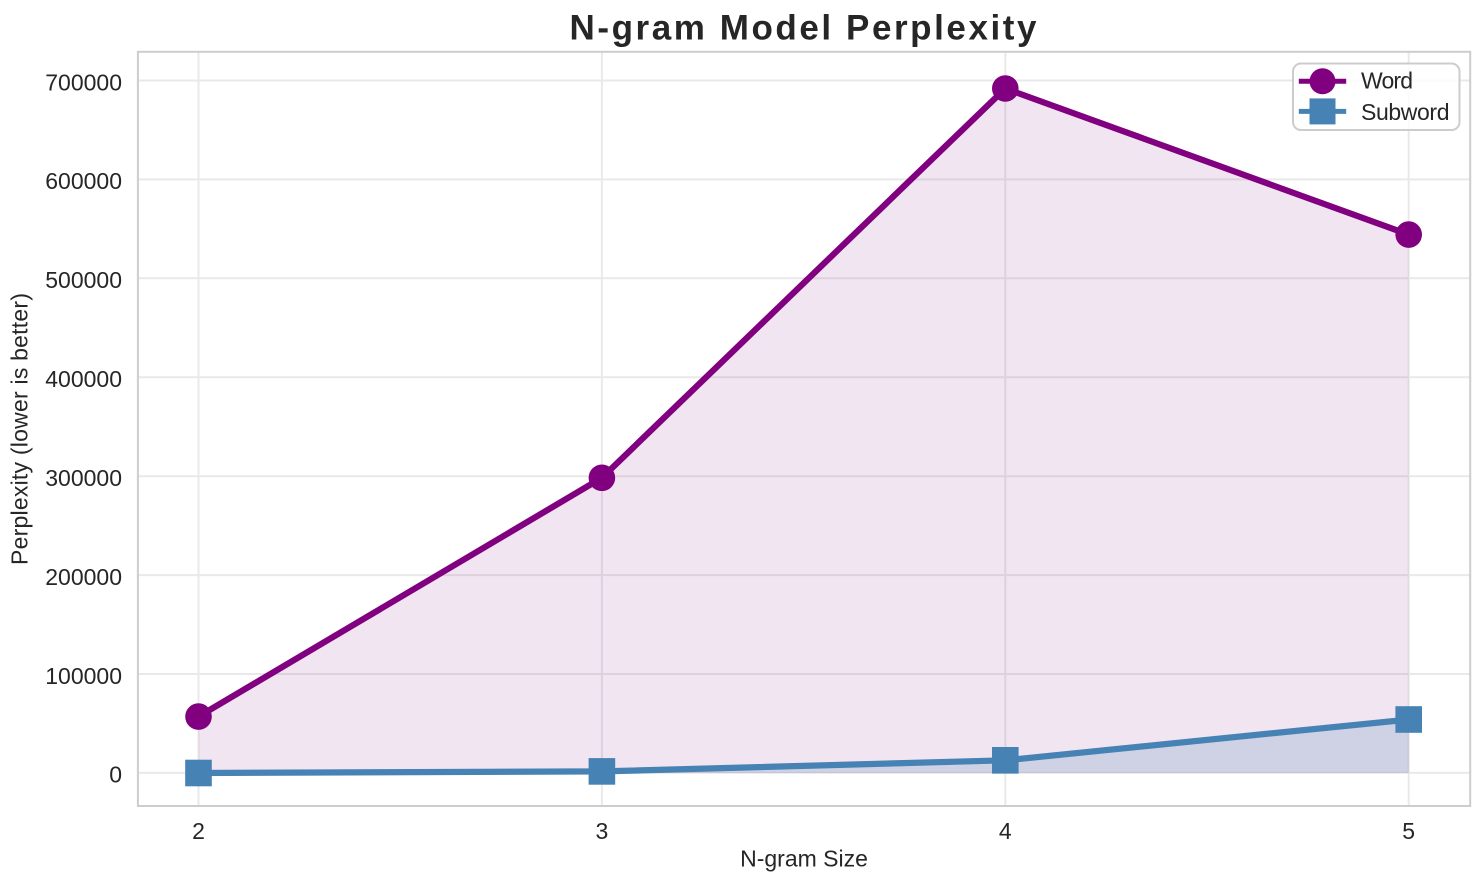 The image size is (1484, 890). What do you see at coordinates (83, 478) in the screenshot?
I see `svg-text: 300000` at bounding box center [83, 478].